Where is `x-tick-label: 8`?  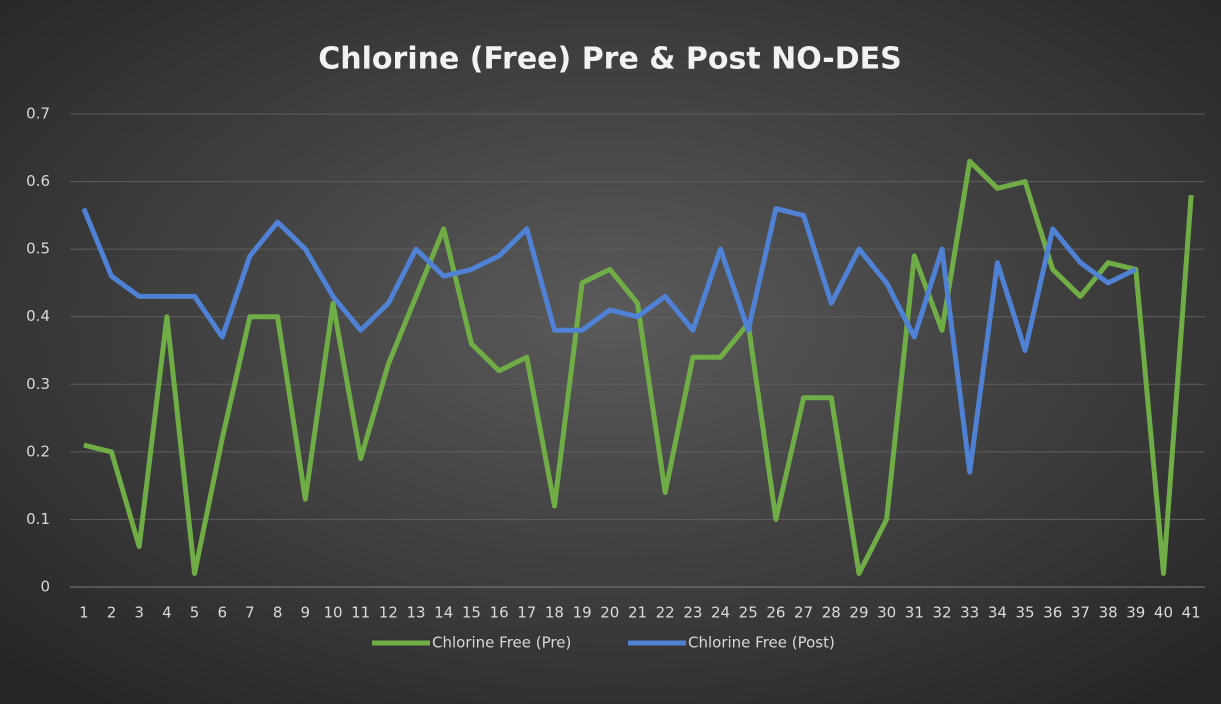
x-tick-label: 8 is located at coordinates (278, 613).